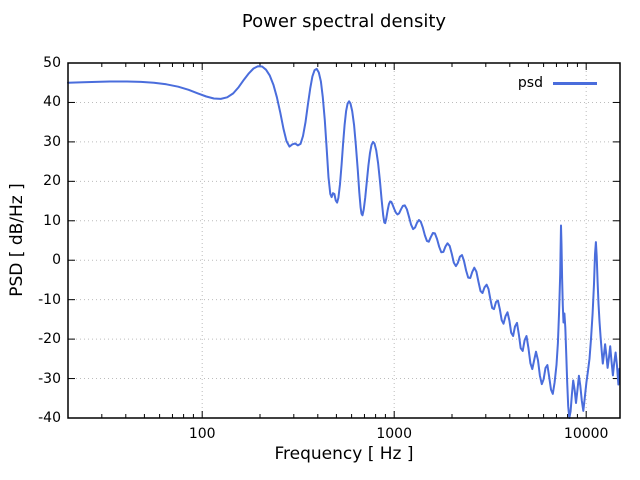  What do you see at coordinates (52, 181) in the screenshot?
I see `y-tick-label: 20` at bounding box center [52, 181].